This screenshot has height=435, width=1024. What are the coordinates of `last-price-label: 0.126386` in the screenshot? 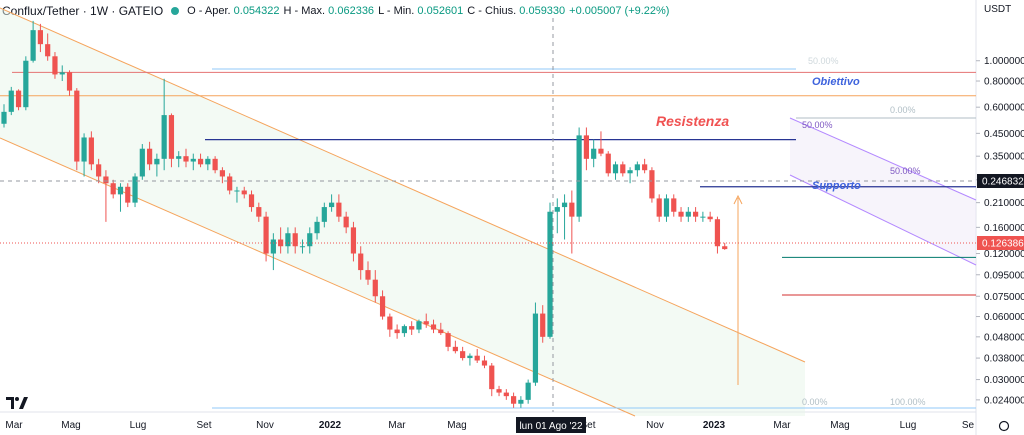 It's located at (1003, 244).